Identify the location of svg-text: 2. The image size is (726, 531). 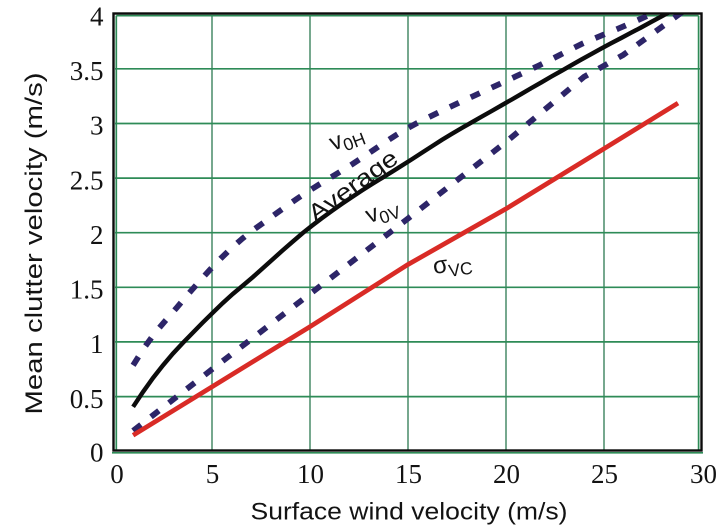
(97, 235).